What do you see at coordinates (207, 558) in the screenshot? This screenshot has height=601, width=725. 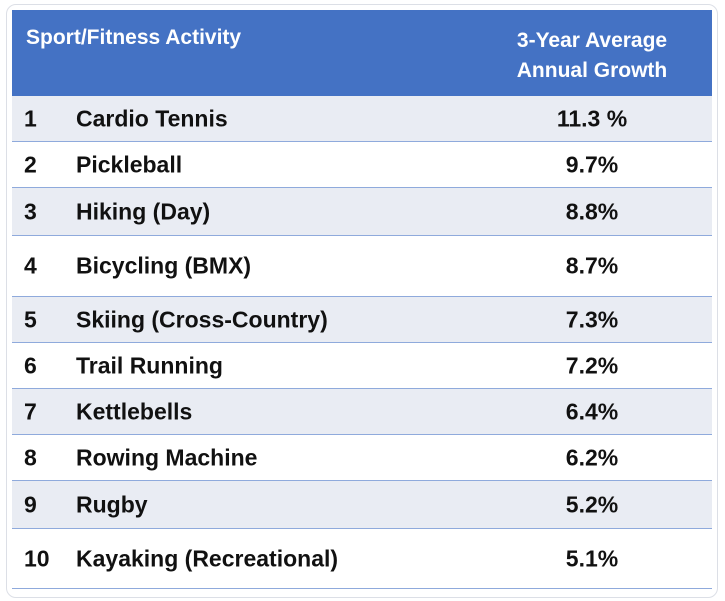 I see `row-activity: Kayaking (Recreational)` at bounding box center [207, 558].